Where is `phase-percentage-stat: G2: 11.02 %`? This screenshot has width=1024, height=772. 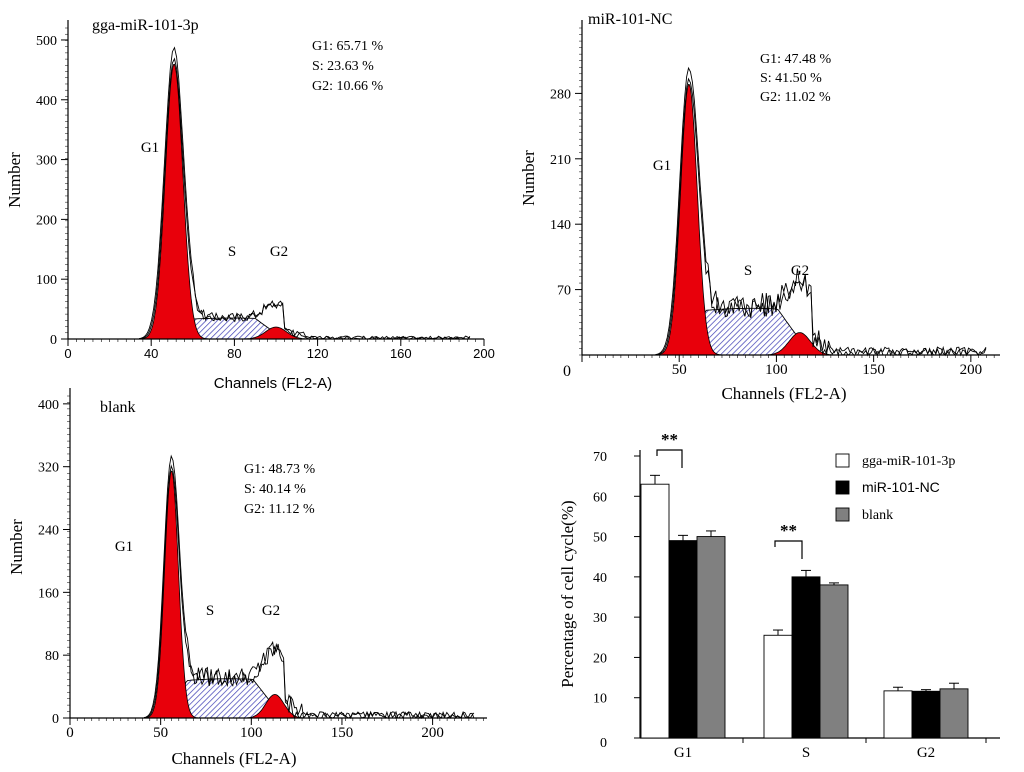
phase-percentage-stat: G2: 11.02 % is located at coordinates (795, 97).